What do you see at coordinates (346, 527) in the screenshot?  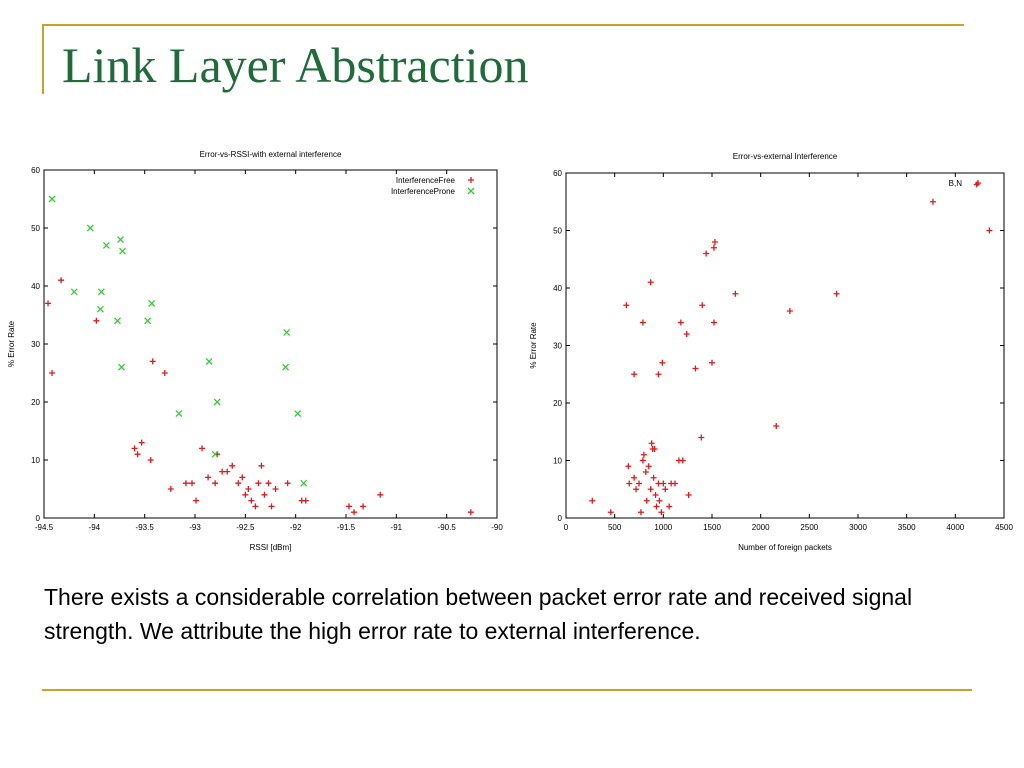 I see `x-tick-label: -91.5` at bounding box center [346, 527].